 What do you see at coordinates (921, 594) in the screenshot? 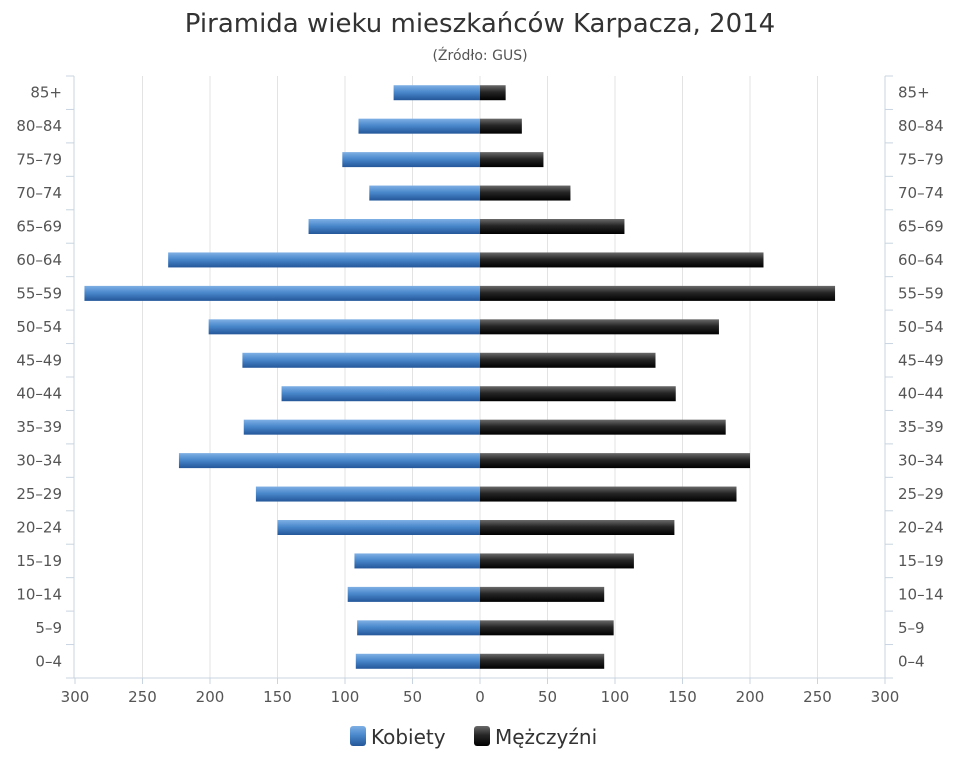
I see `y-tick-label-right-15: 10–14` at bounding box center [921, 594].